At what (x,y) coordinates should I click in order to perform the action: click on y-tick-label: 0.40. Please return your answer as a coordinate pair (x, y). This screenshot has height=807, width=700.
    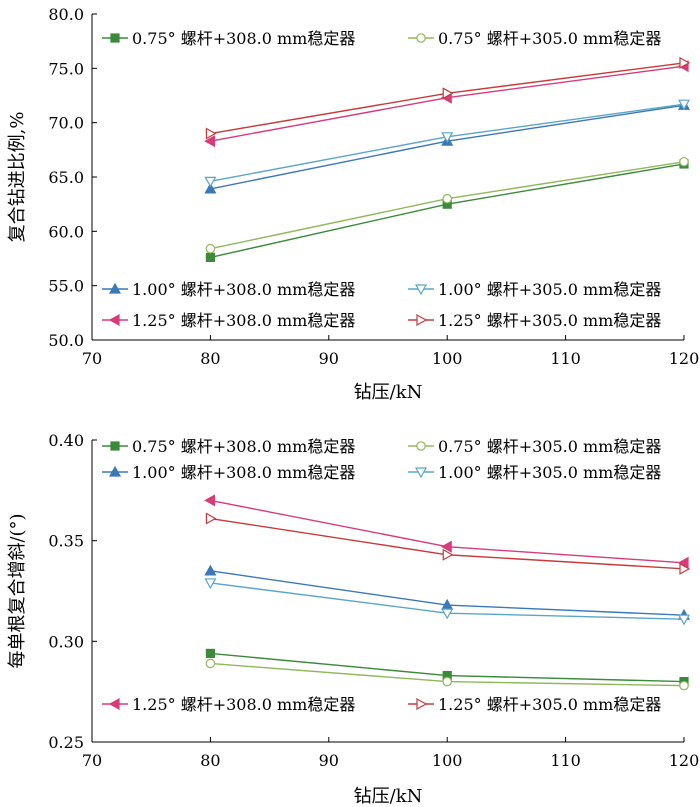
    Looking at the image, I should click on (66, 440).